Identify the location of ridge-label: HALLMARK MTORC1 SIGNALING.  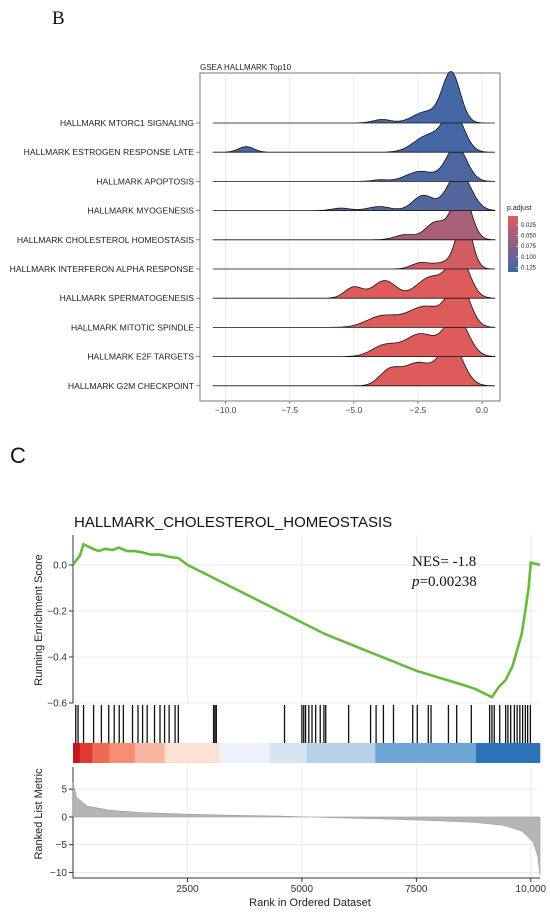
(127, 123).